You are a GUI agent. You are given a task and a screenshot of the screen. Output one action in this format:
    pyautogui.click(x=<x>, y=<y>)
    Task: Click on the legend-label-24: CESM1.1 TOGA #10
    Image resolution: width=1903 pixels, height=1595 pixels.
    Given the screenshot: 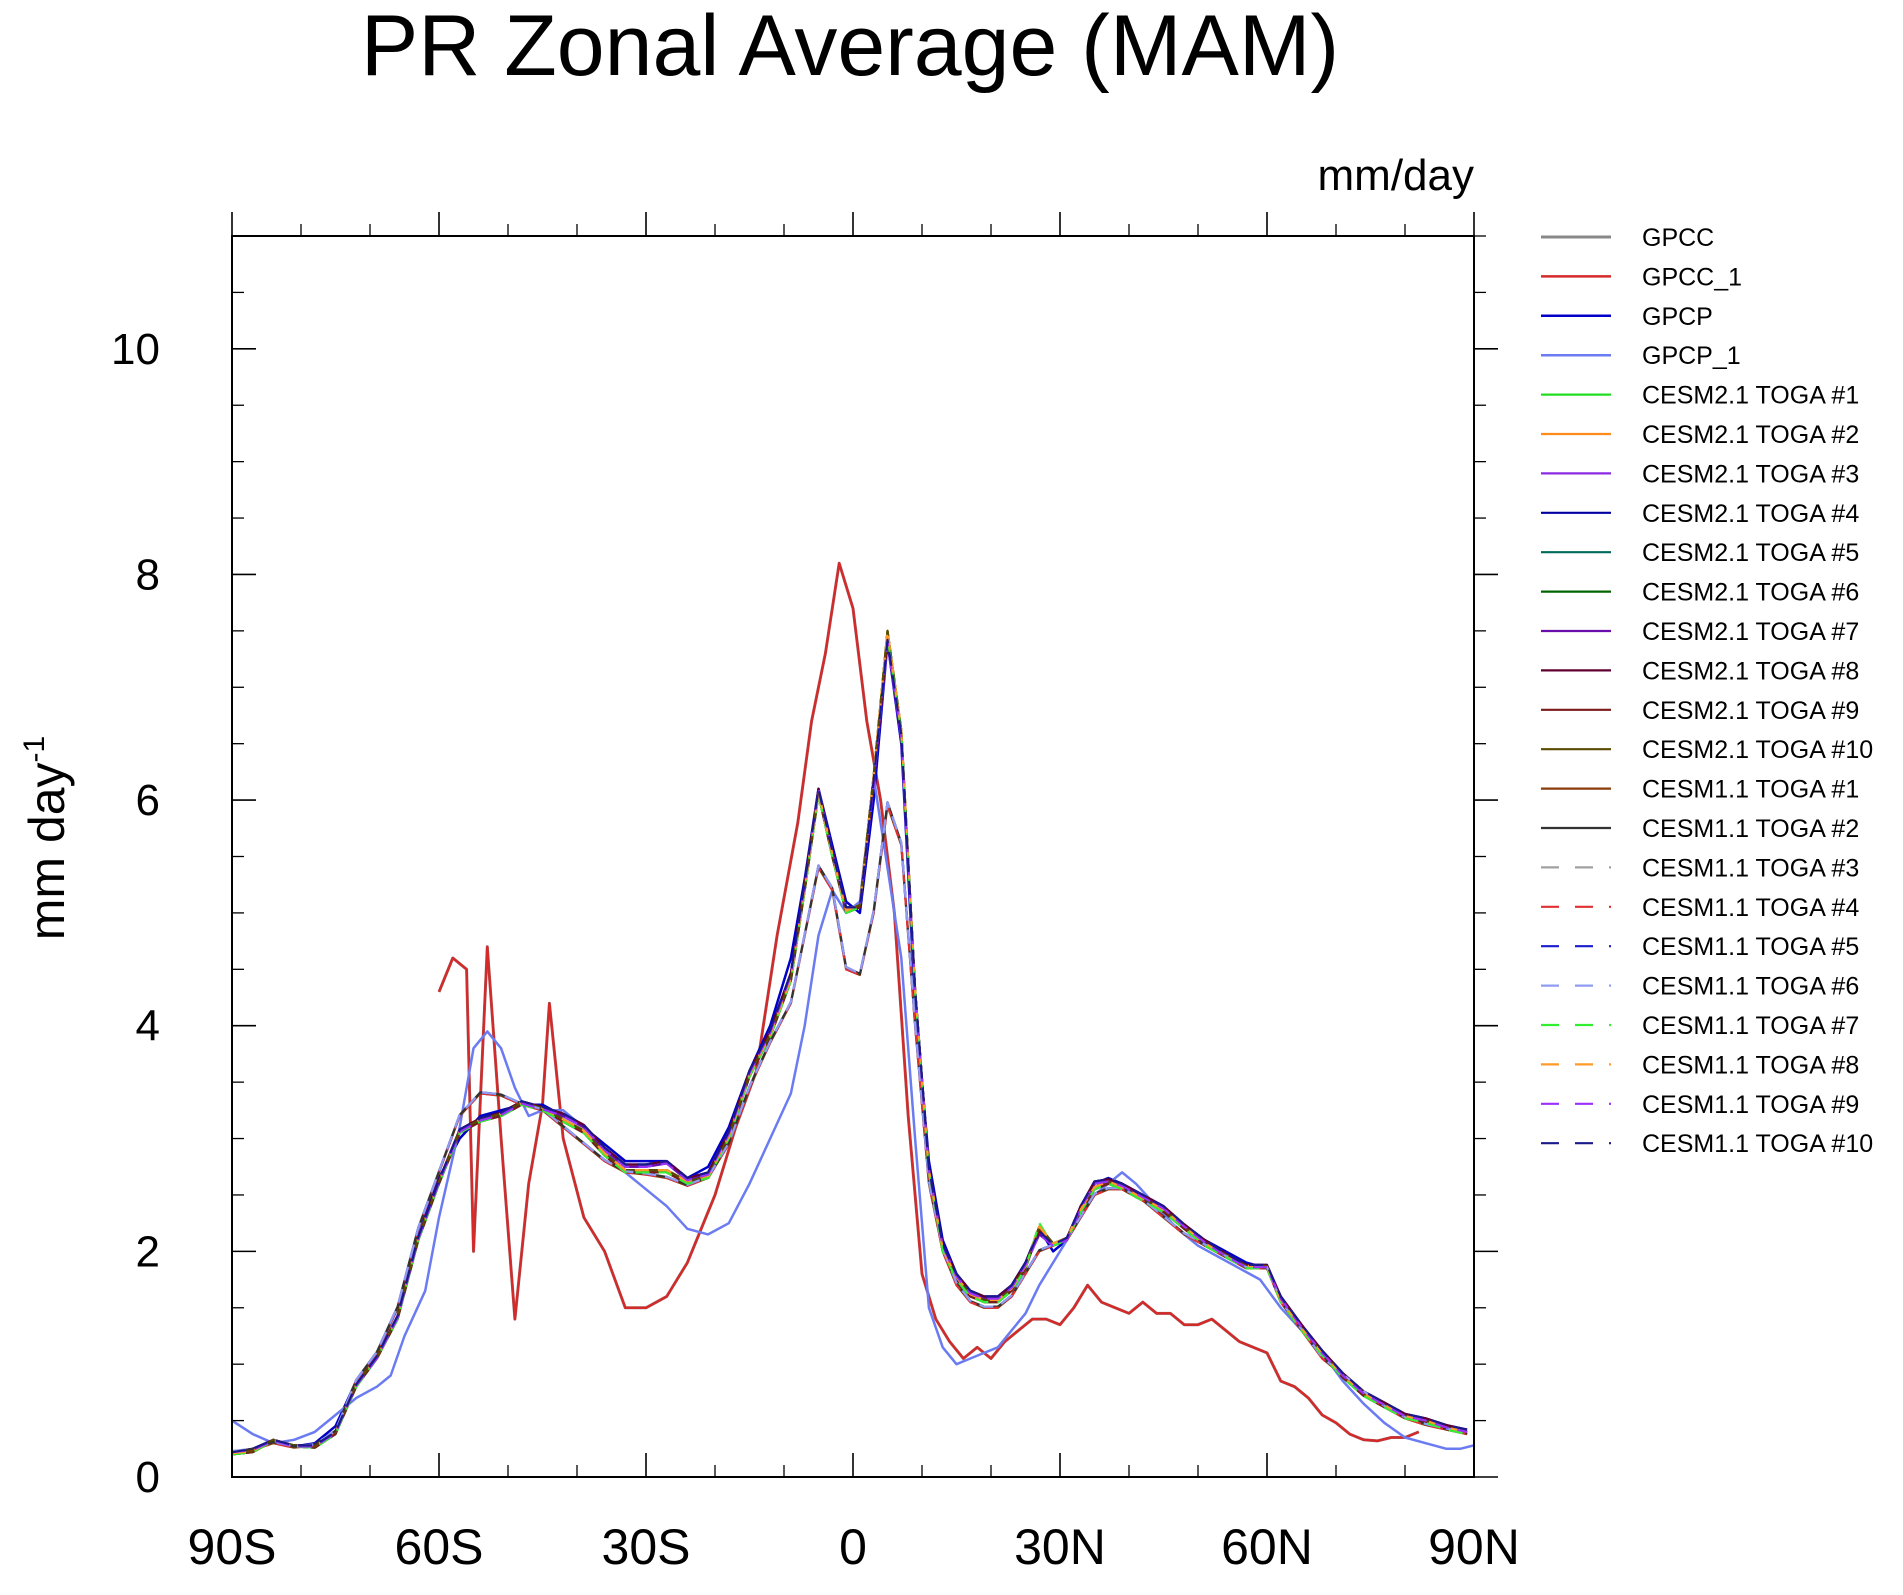 What is the action you would take?
    pyautogui.click(x=1757, y=1144)
    